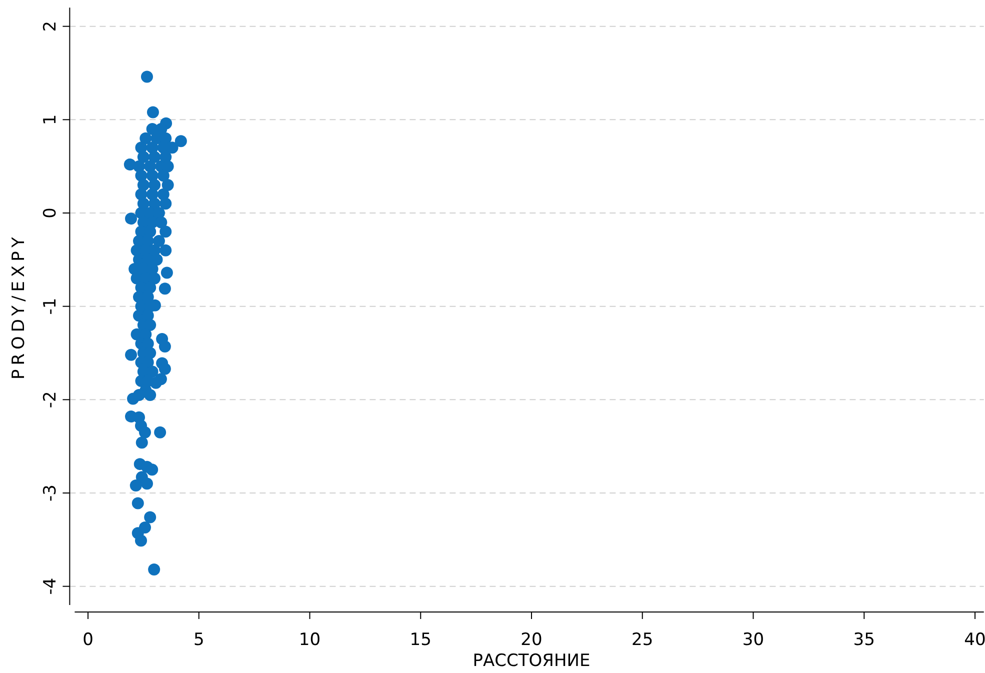 This screenshot has height=673, width=985. I want to click on y-tick-label: 1, so click(50, 120).